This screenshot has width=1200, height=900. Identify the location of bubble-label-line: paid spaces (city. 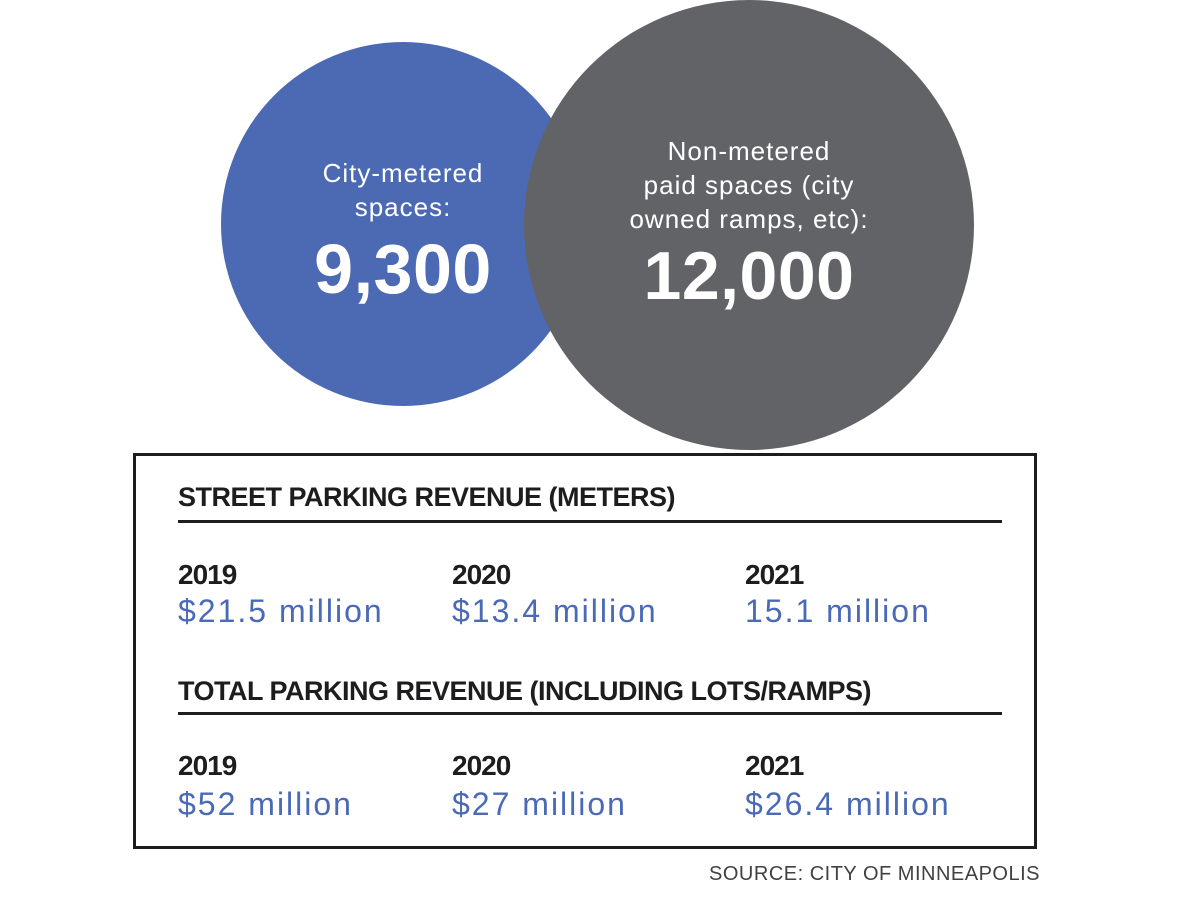
(749, 185).